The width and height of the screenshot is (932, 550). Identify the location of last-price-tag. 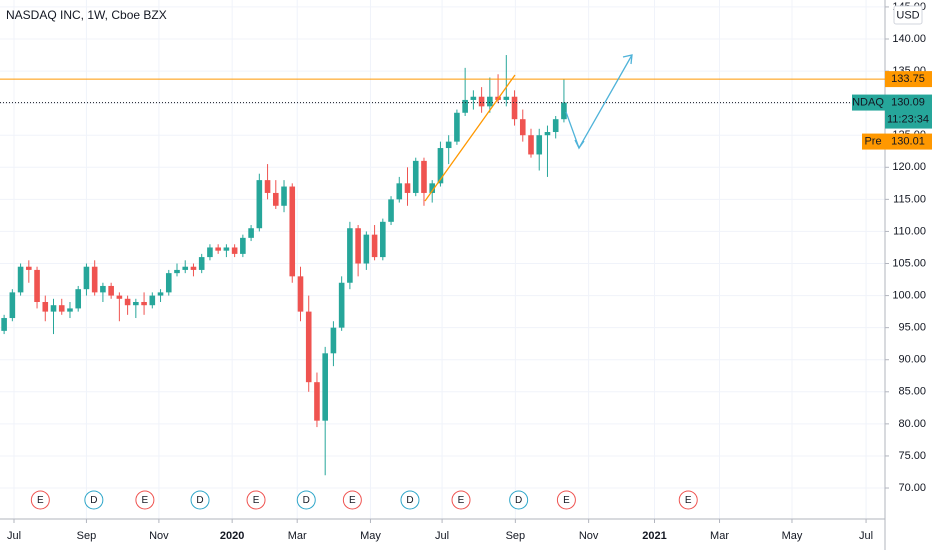
(908, 111).